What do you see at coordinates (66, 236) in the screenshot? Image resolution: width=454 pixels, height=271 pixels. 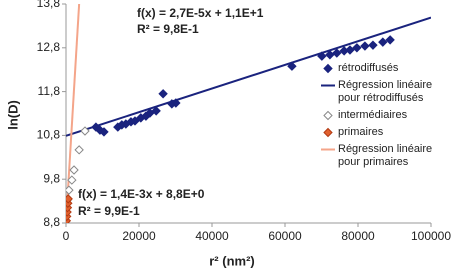 I see `x-tick-label: 0` at bounding box center [66, 236].